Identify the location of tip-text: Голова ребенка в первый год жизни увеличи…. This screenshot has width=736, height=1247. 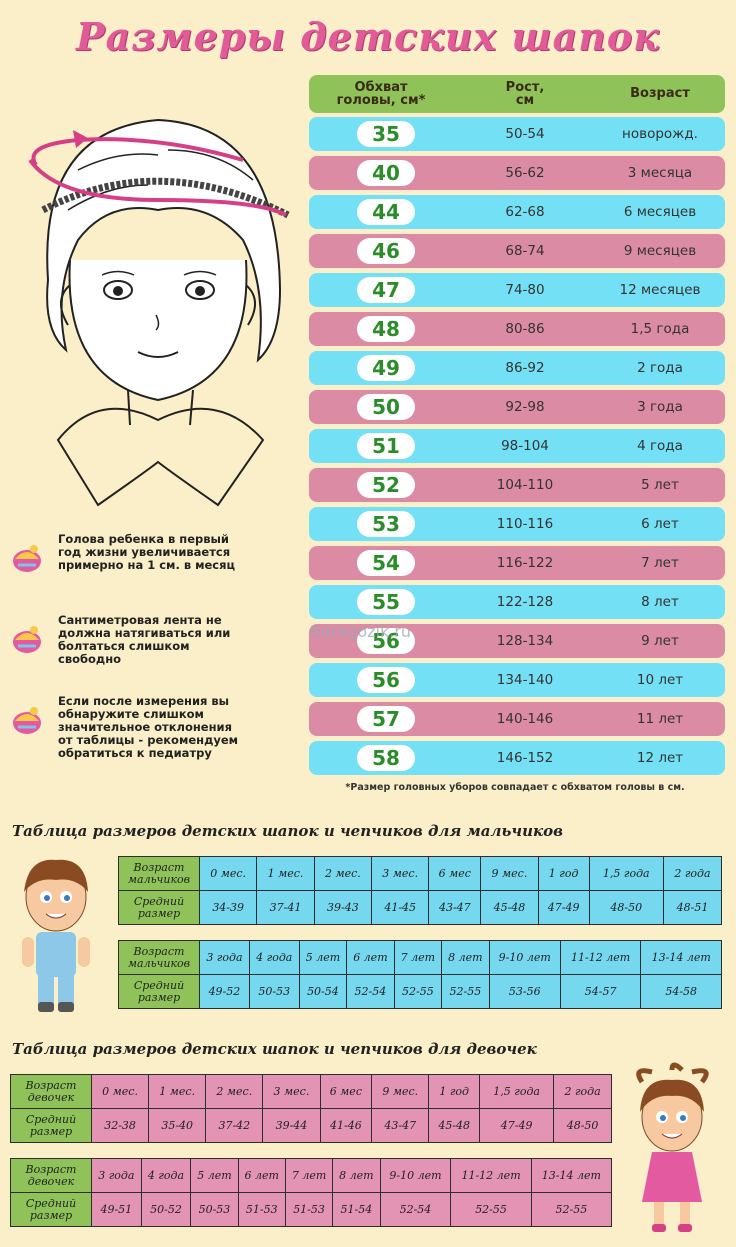
(147, 552).